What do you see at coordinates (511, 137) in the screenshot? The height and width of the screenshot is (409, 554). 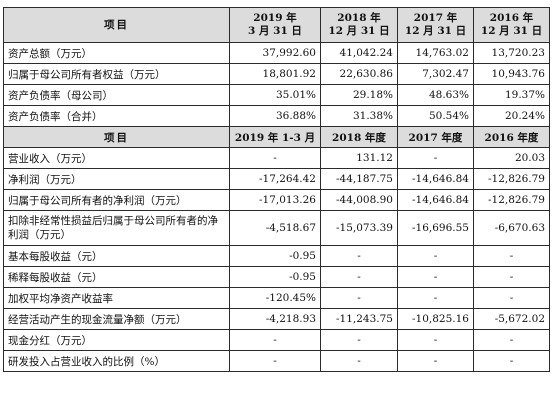 I see `header-period: 2016 年度` at bounding box center [511, 137].